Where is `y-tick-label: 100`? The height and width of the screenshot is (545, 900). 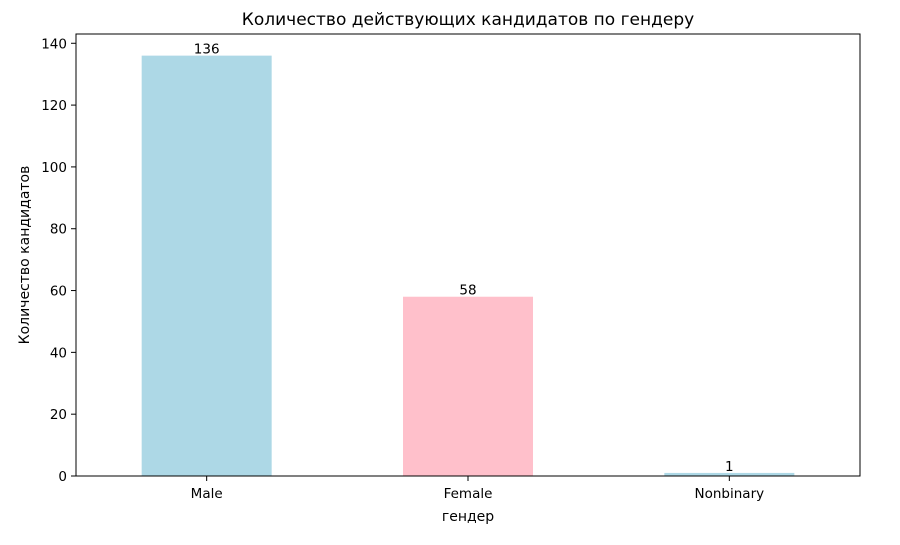 y-tick-label: 100 is located at coordinates (54, 168).